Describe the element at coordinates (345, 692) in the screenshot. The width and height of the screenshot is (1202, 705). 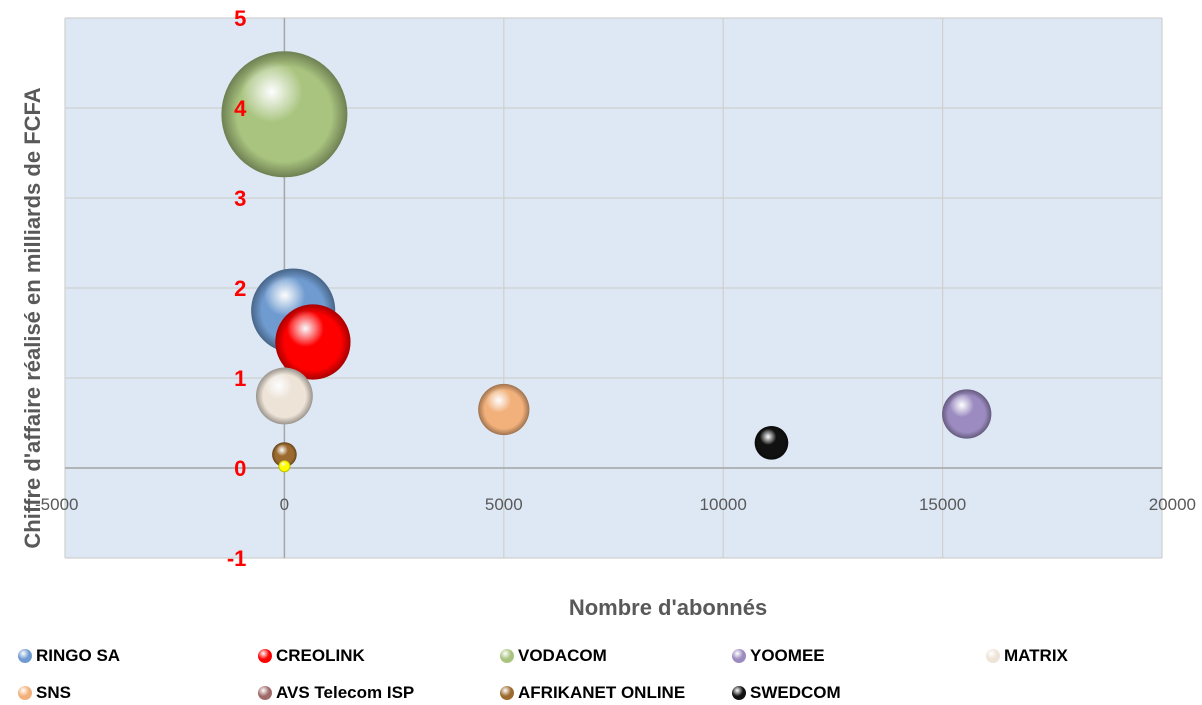
I see `legend-label: AVS Telecom ISP` at that location.